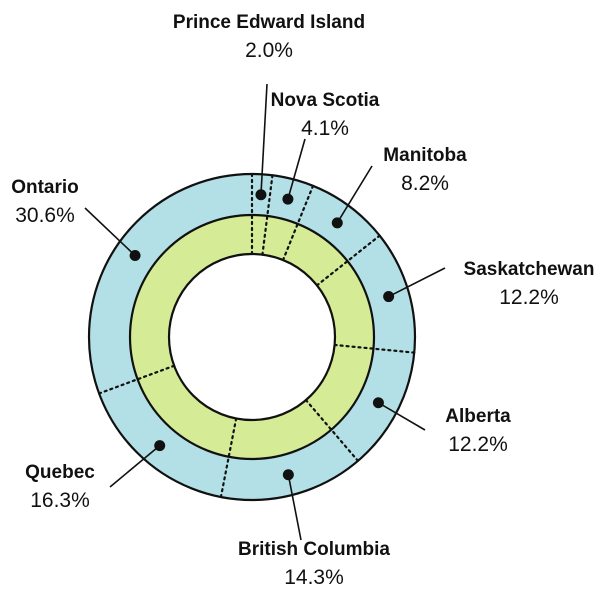  I want to click on leader-line-british-columbia, so click(294, 507).